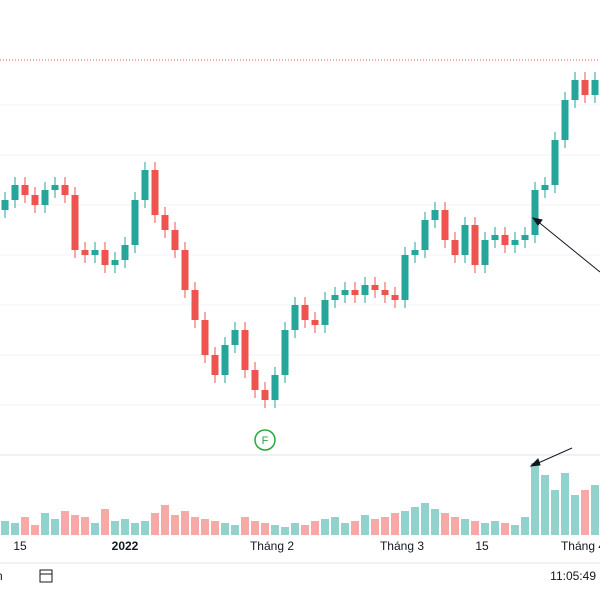  What do you see at coordinates (1, 576) in the screenshot?
I see `toolbar-text: n` at bounding box center [1, 576].